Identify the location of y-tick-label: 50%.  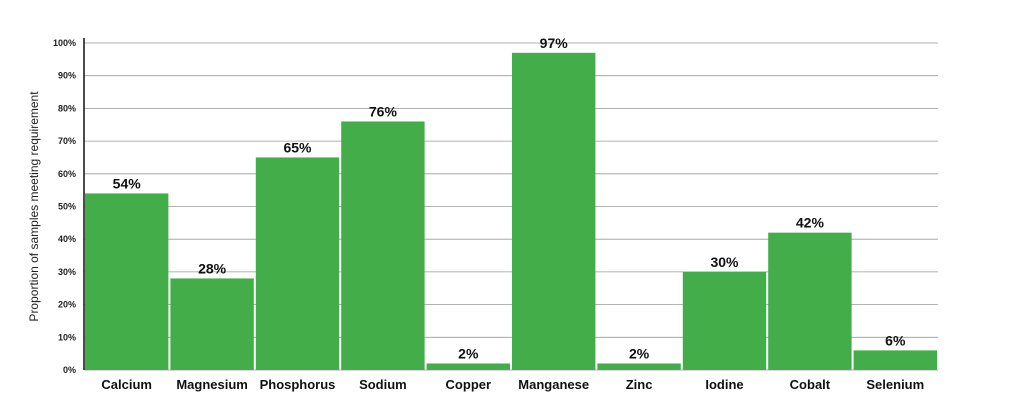
(67, 207).